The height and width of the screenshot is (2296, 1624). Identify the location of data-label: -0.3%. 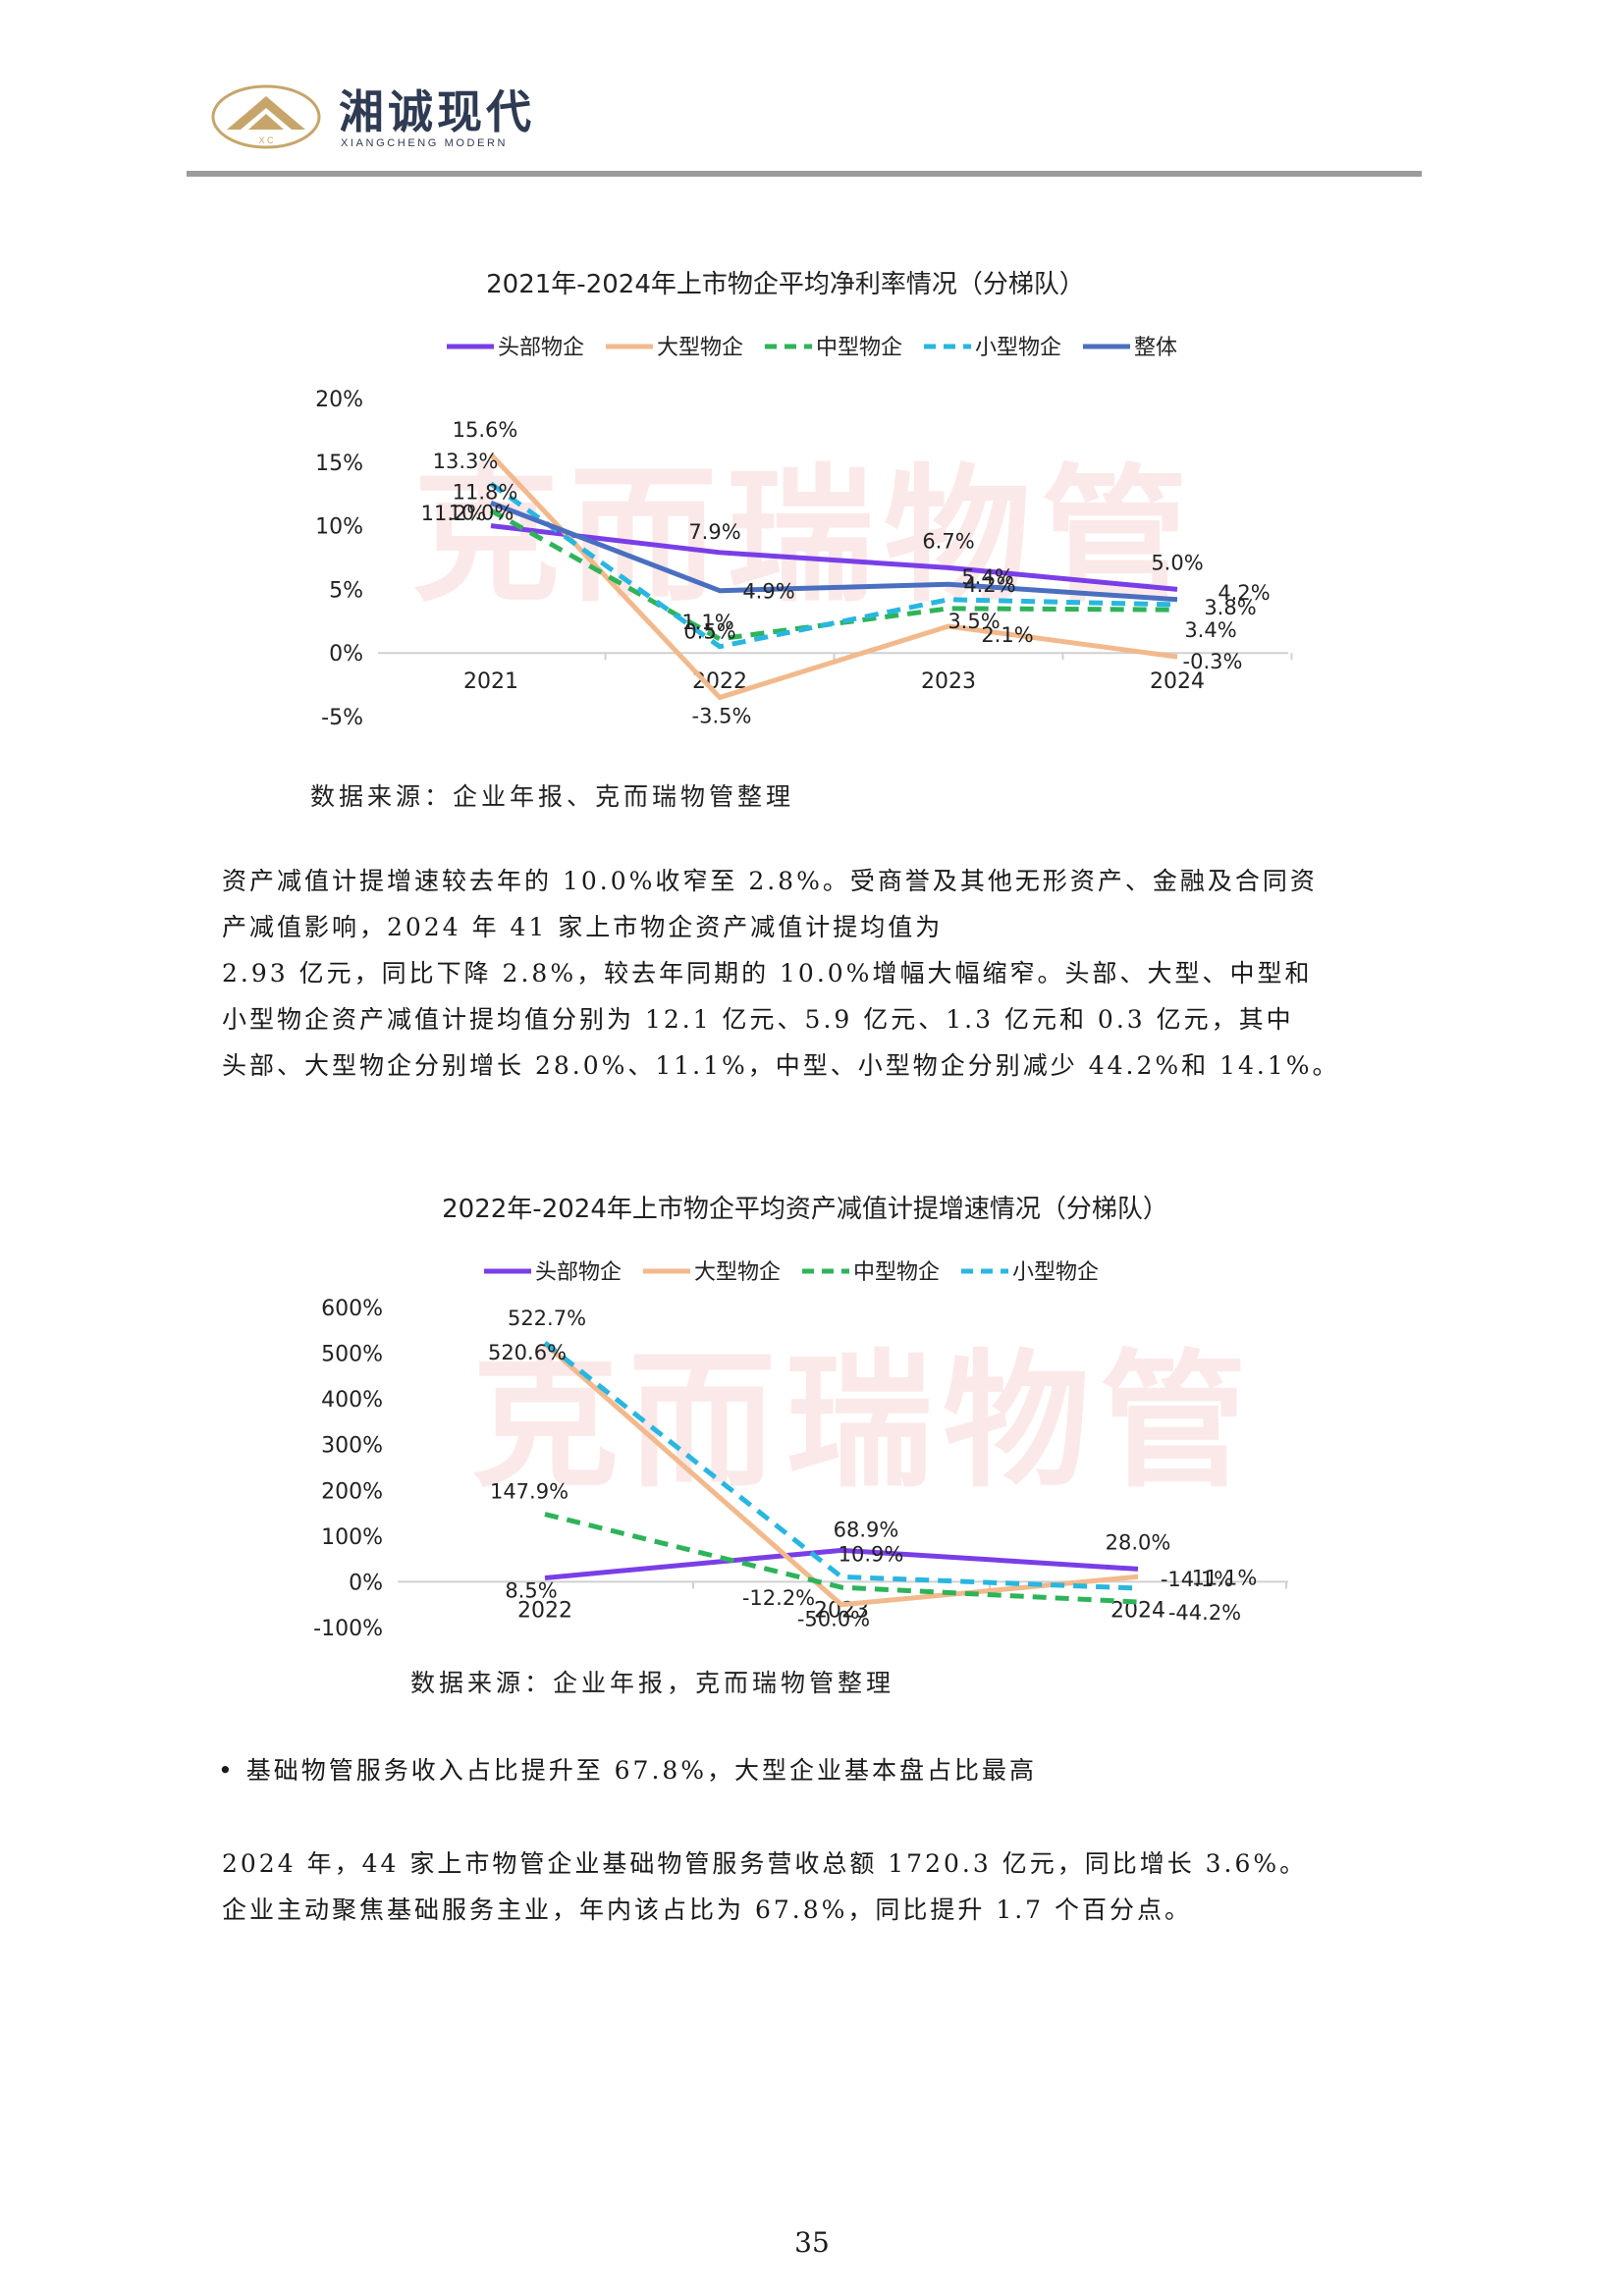
(1213, 661).